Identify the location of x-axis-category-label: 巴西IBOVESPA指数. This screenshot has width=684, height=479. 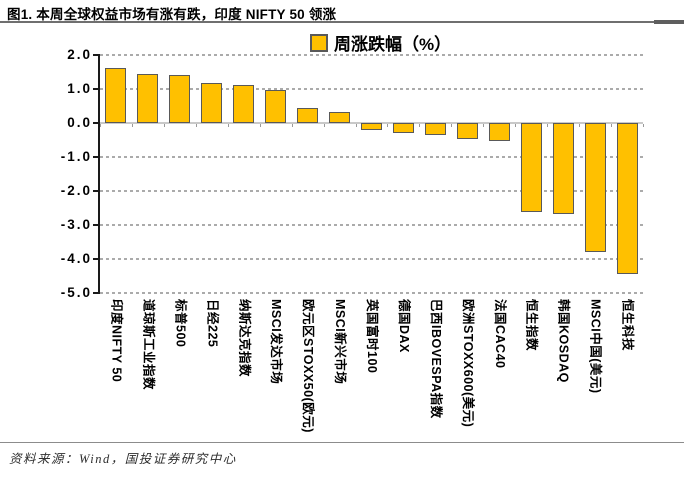
(435, 359).